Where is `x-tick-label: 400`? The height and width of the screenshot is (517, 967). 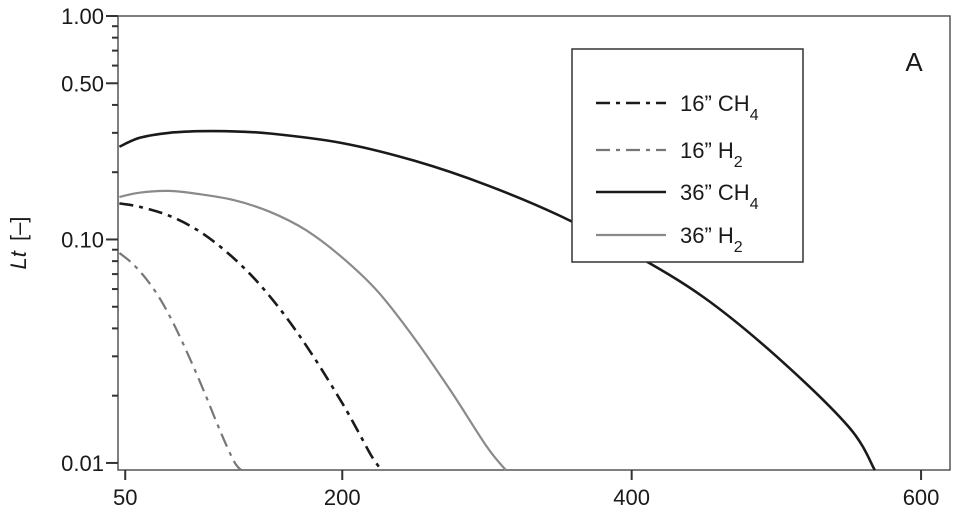
x-tick-label: 400 is located at coordinates (631, 497).